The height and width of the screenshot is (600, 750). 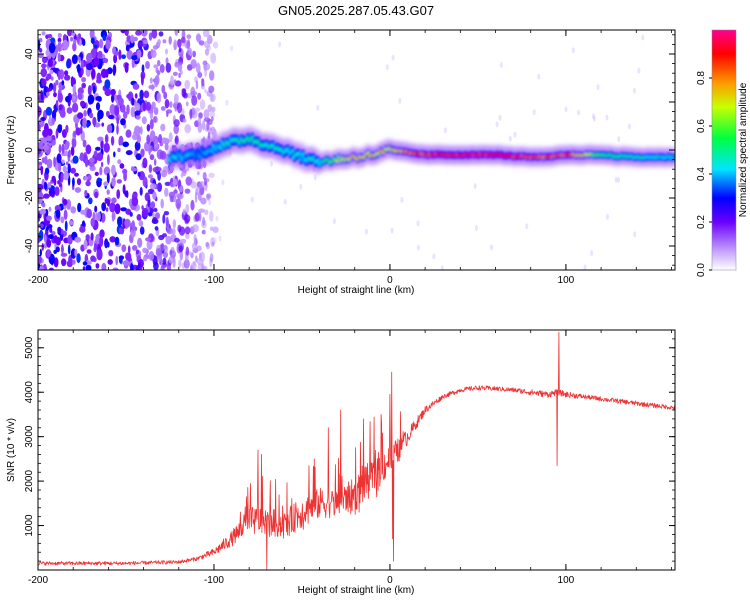 What do you see at coordinates (29, 245) in the screenshot?
I see `y-tick-label: -40` at bounding box center [29, 245].